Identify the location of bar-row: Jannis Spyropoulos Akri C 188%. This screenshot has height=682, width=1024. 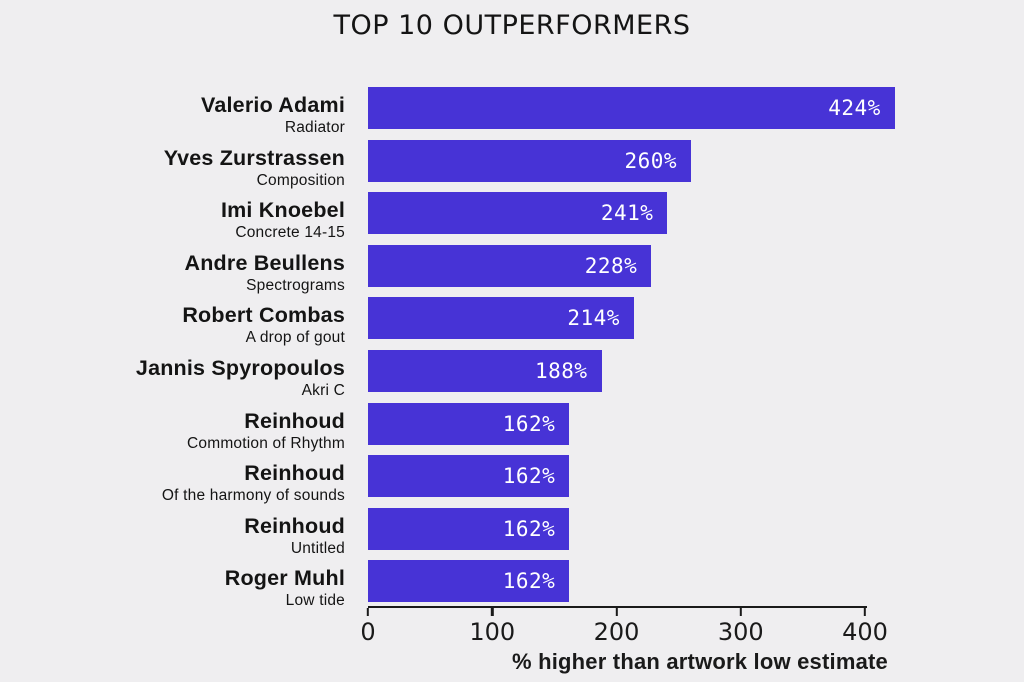
(512, 372).